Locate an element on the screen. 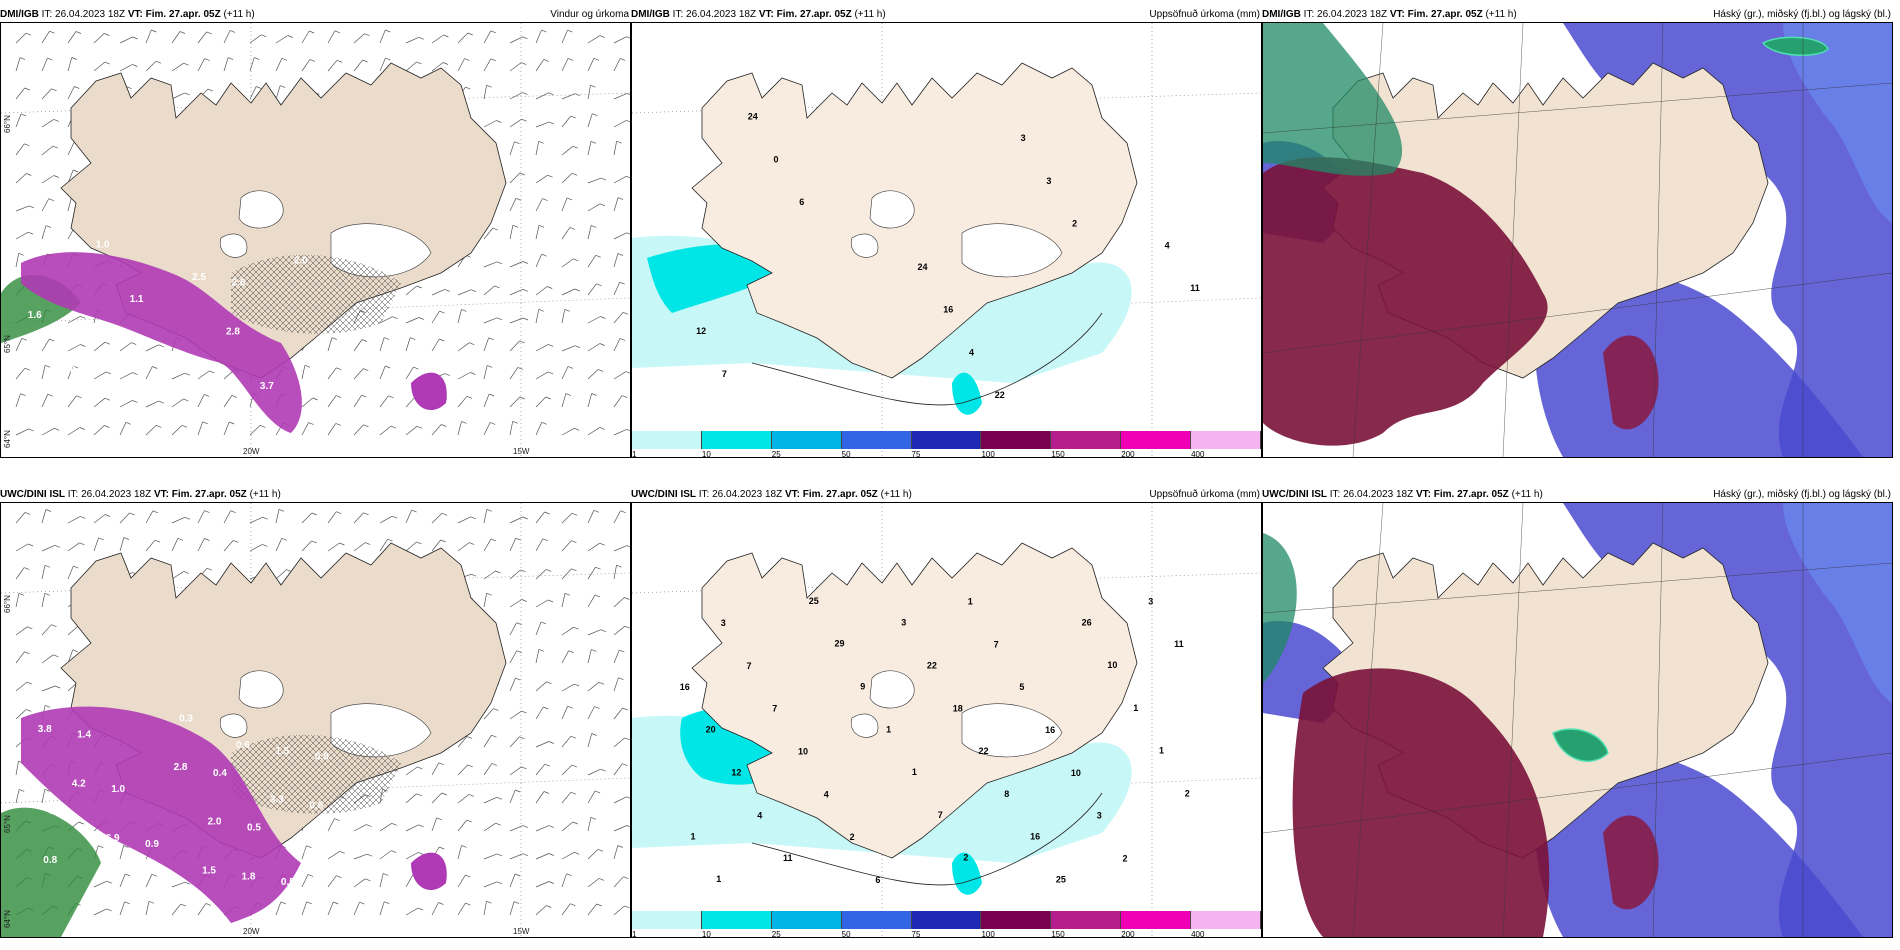  low-cloud-area is located at coordinates (1727, 720).